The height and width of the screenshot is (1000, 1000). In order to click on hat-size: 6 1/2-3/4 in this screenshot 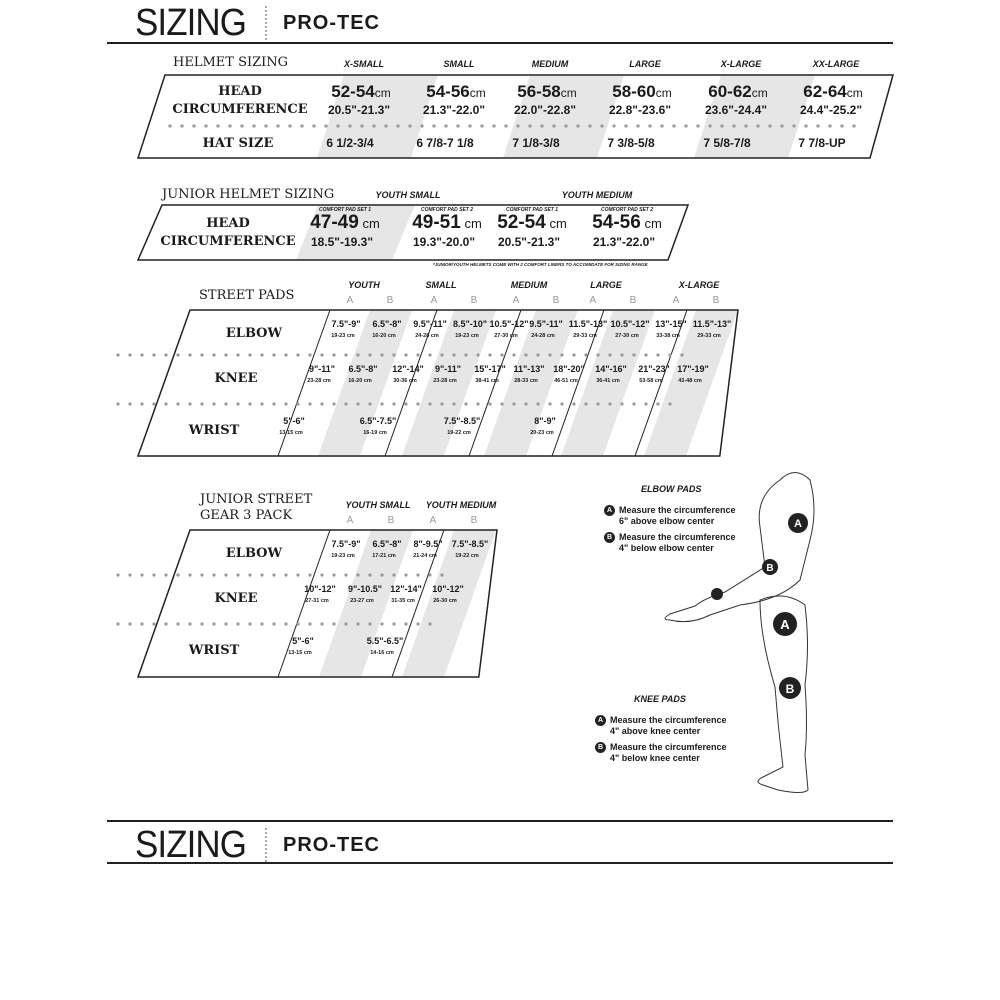, I will do `click(350, 143)`.